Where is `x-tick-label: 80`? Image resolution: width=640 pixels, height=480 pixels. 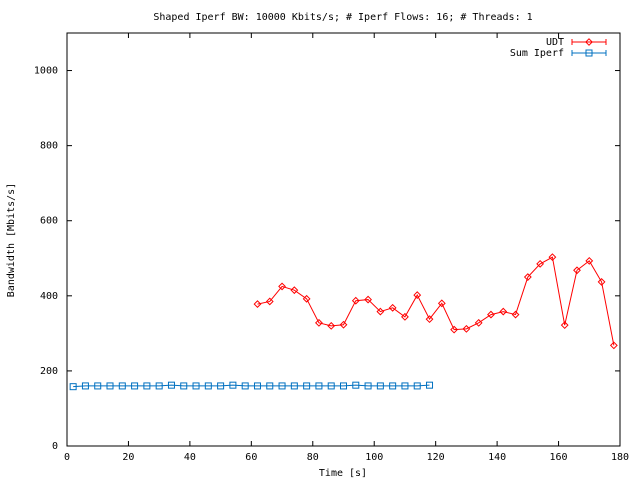 x-tick-label: 80 is located at coordinates (313, 457).